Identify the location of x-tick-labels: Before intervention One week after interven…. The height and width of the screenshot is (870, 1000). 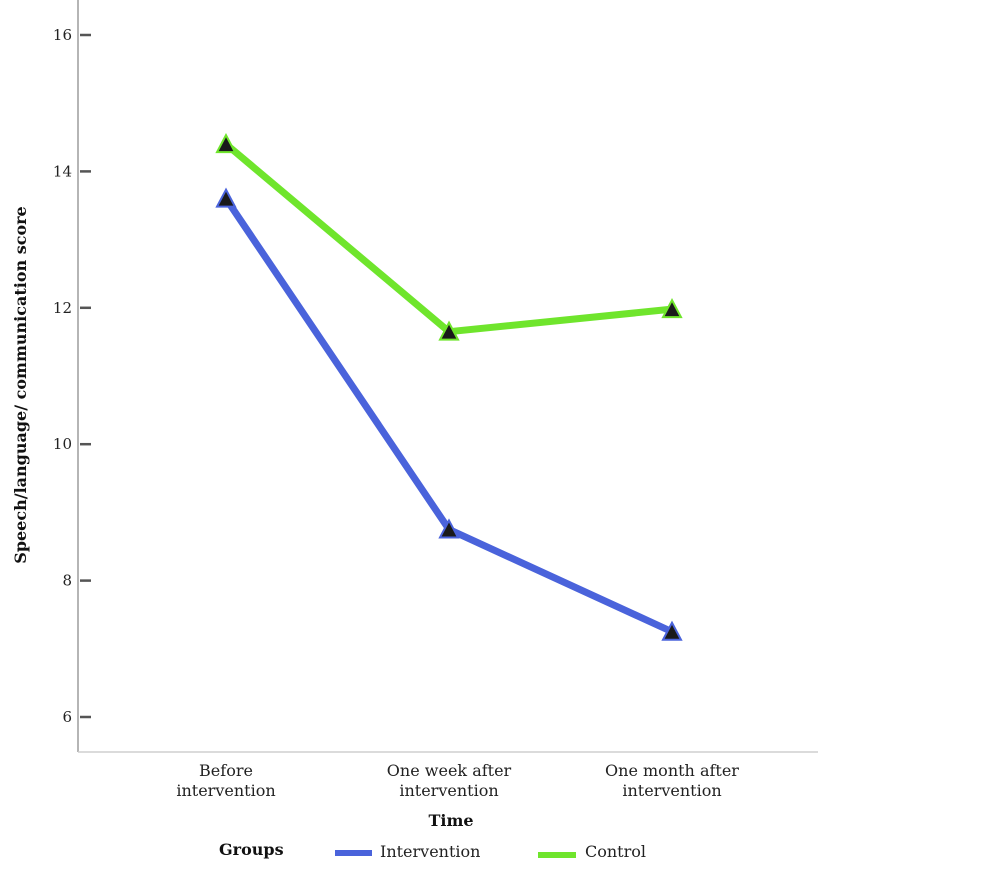
(457, 780).